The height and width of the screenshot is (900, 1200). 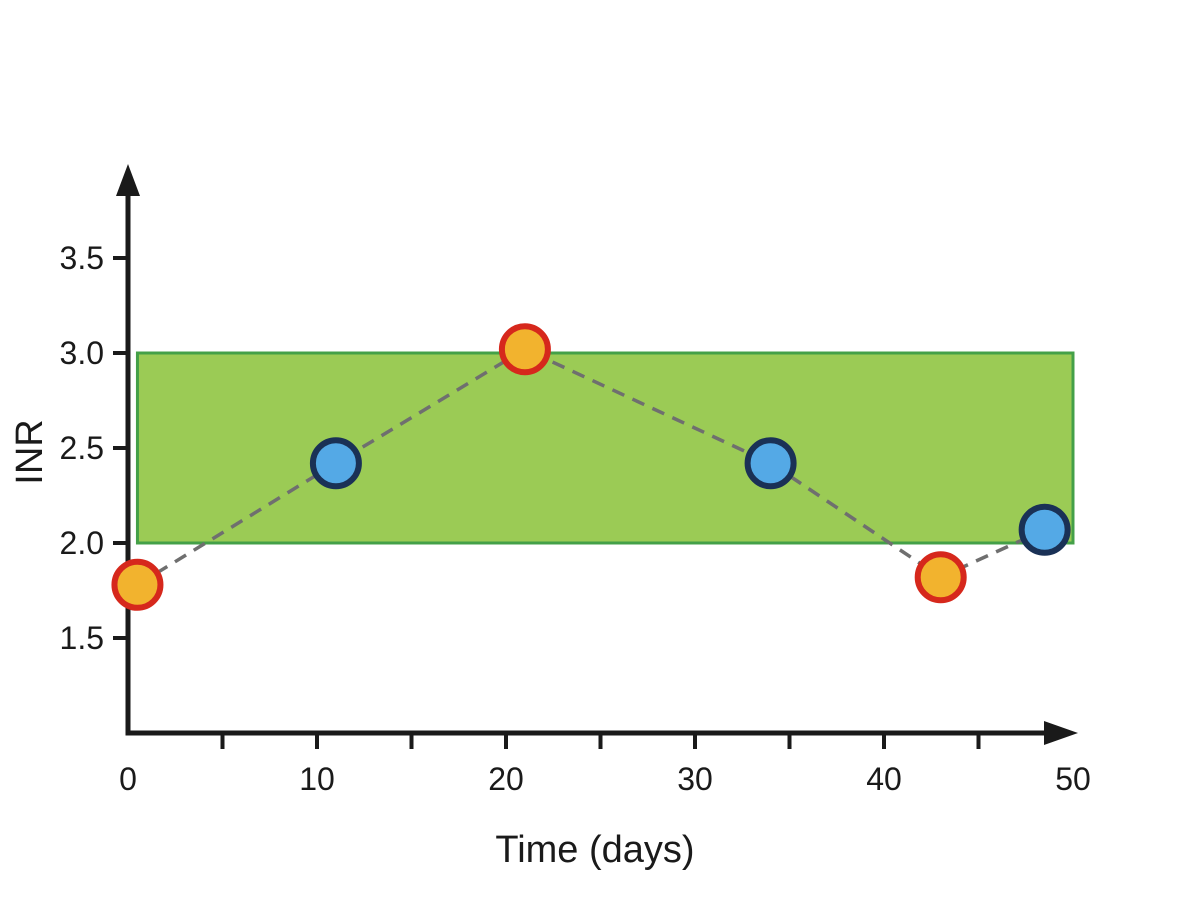 I want to click on x-axis-tick-label: 30, so click(x=695, y=779).